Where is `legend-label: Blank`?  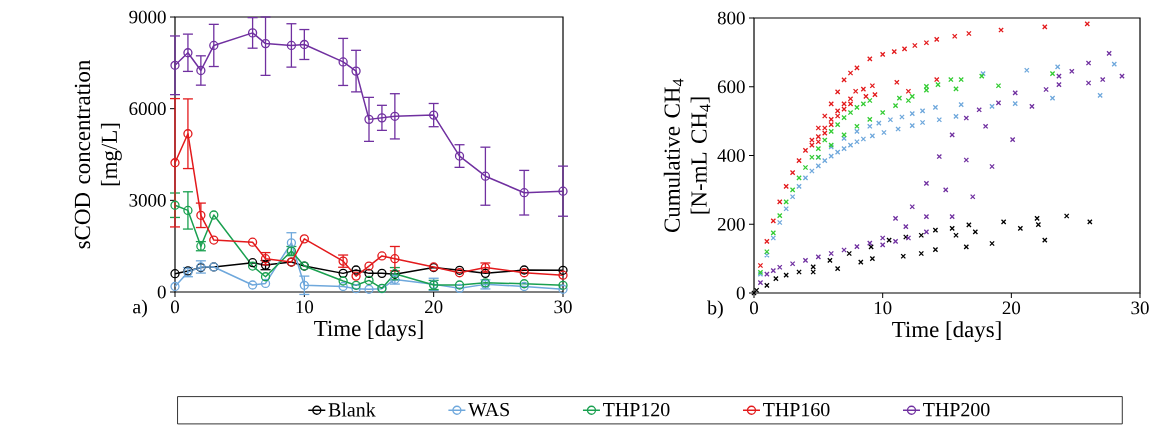 legend-label: Blank is located at coordinates (352, 409).